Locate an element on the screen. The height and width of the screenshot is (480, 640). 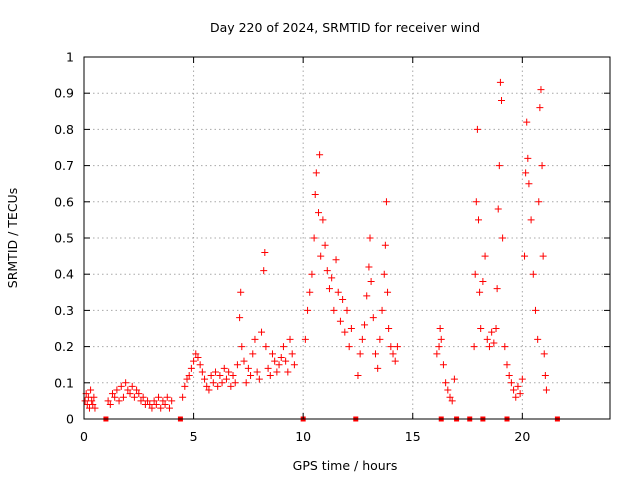
x-tick-label: 15 is located at coordinates (413, 436).